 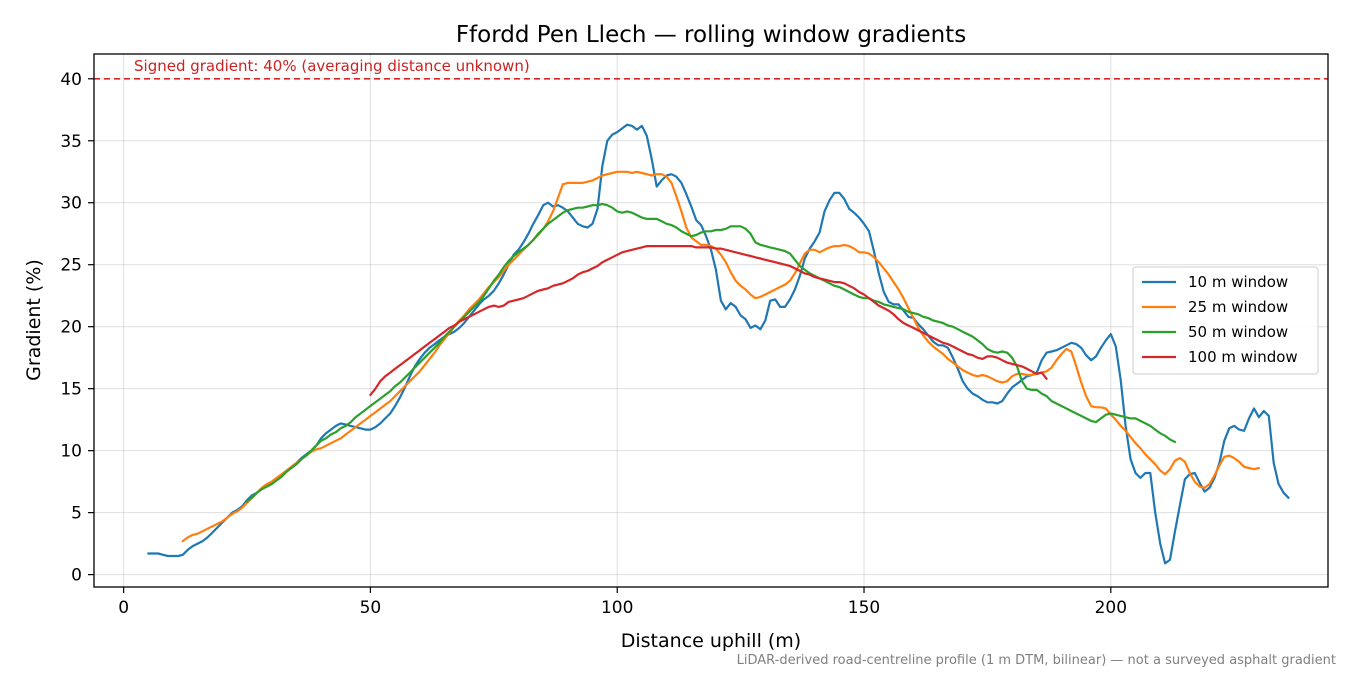 What do you see at coordinates (371, 608) in the screenshot?
I see `x-tick-label: 50` at bounding box center [371, 608].